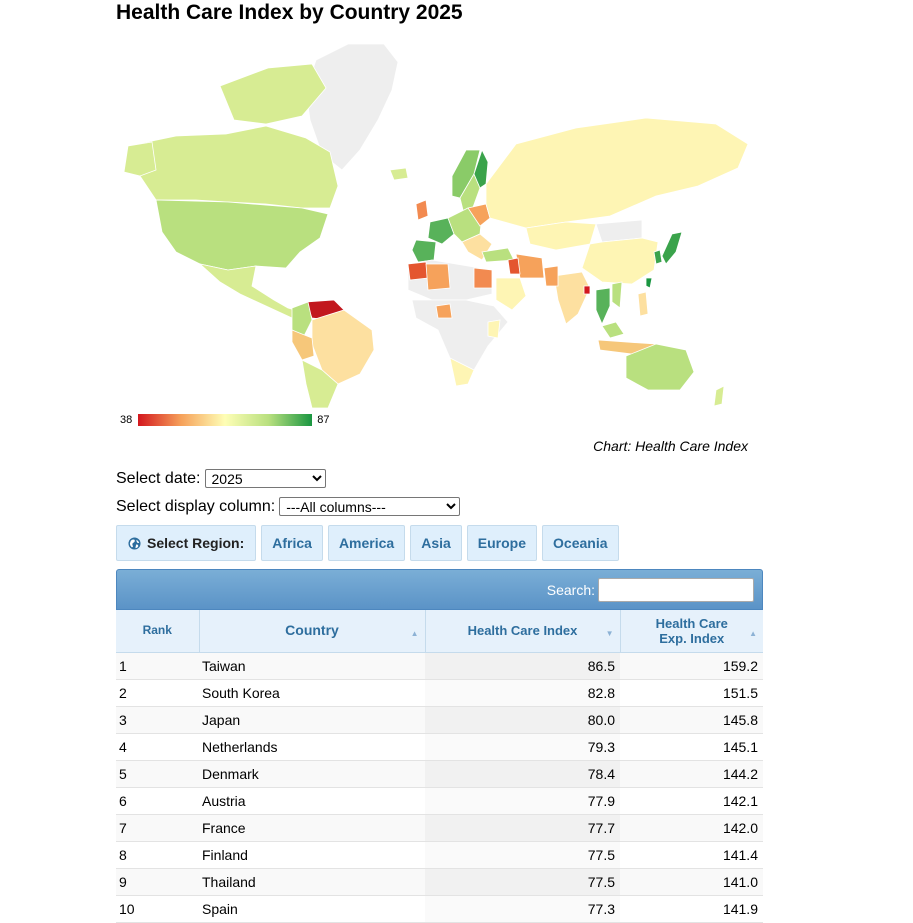 Image resolution: width=913 pixels, height=923 pixels. Describe the element at coordinates (312, 720) in the screenshot. I see `country-cell: Japan` at that location.